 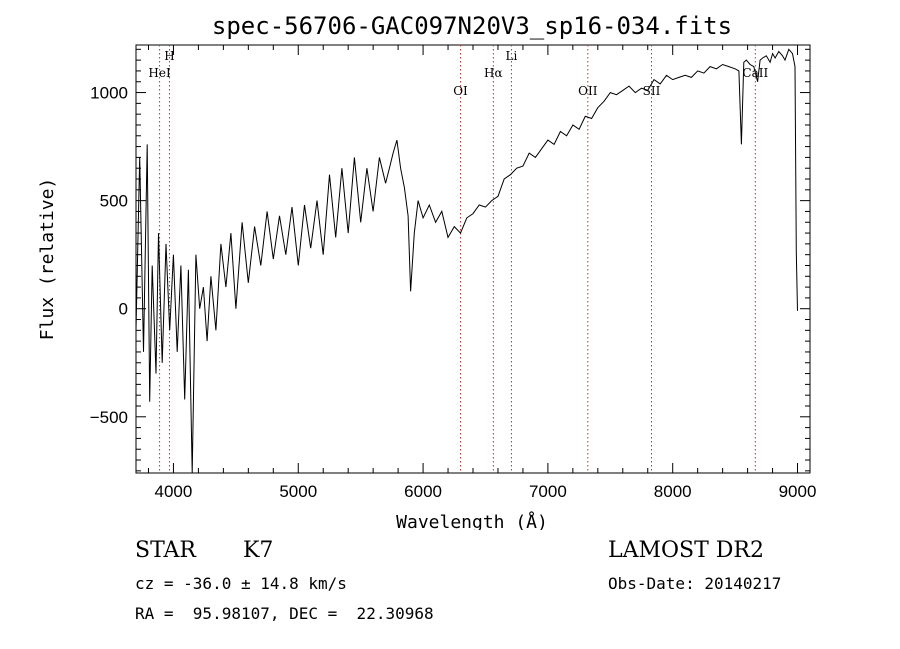 What do you see at coordinates (686, 550) in the screenshot?
I see `survey-name: LAMOST DR2` at bounding box center [686, 550].